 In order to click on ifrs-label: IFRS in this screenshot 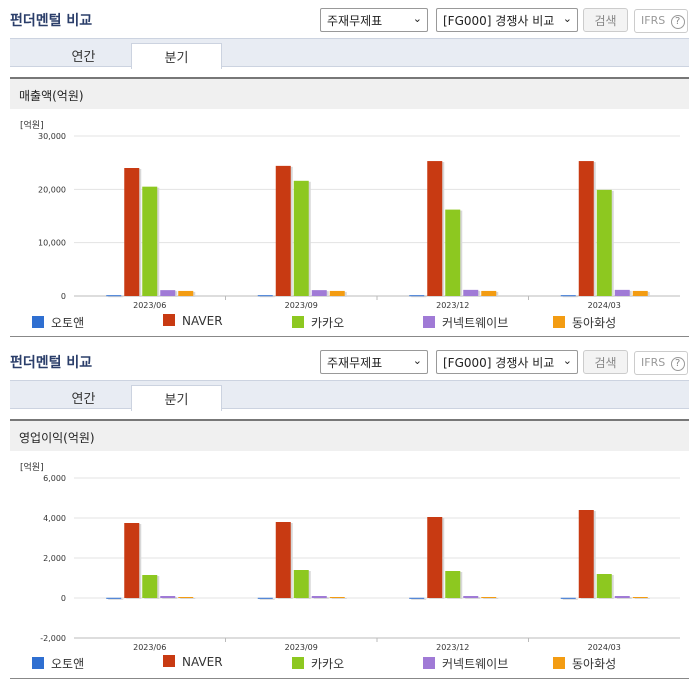, I will do `click(653, 20)`.